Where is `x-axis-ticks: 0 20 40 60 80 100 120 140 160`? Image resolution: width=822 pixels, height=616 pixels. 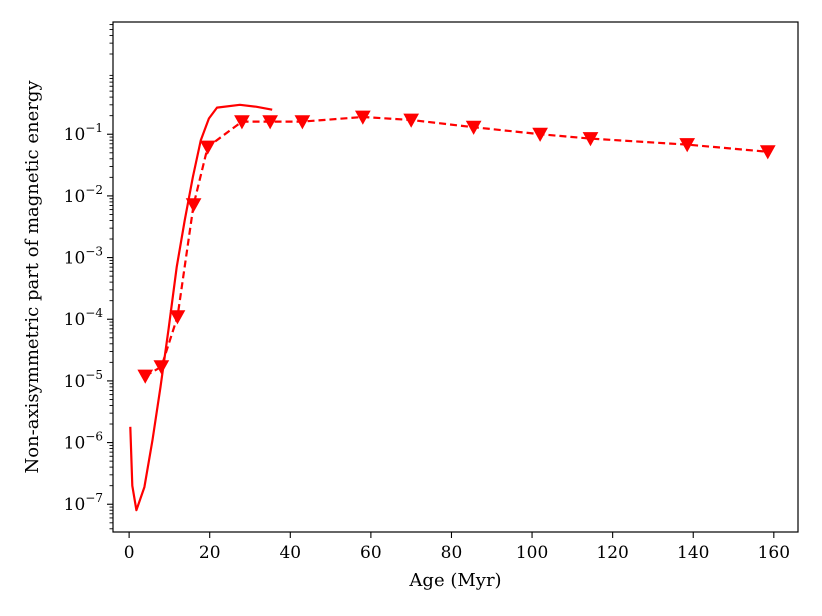
x-axis-ticks: 0 20 40 60 80 100 120 140 160 is located at coordinates (457, 547).